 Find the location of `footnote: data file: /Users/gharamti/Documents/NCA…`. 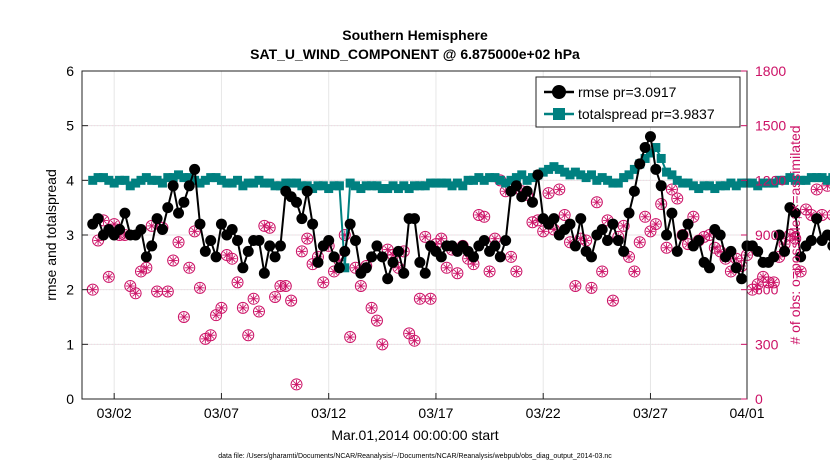

footnote: data file: /Users/gharamti/Documents/NCA… is located at coordinates (415, 456).